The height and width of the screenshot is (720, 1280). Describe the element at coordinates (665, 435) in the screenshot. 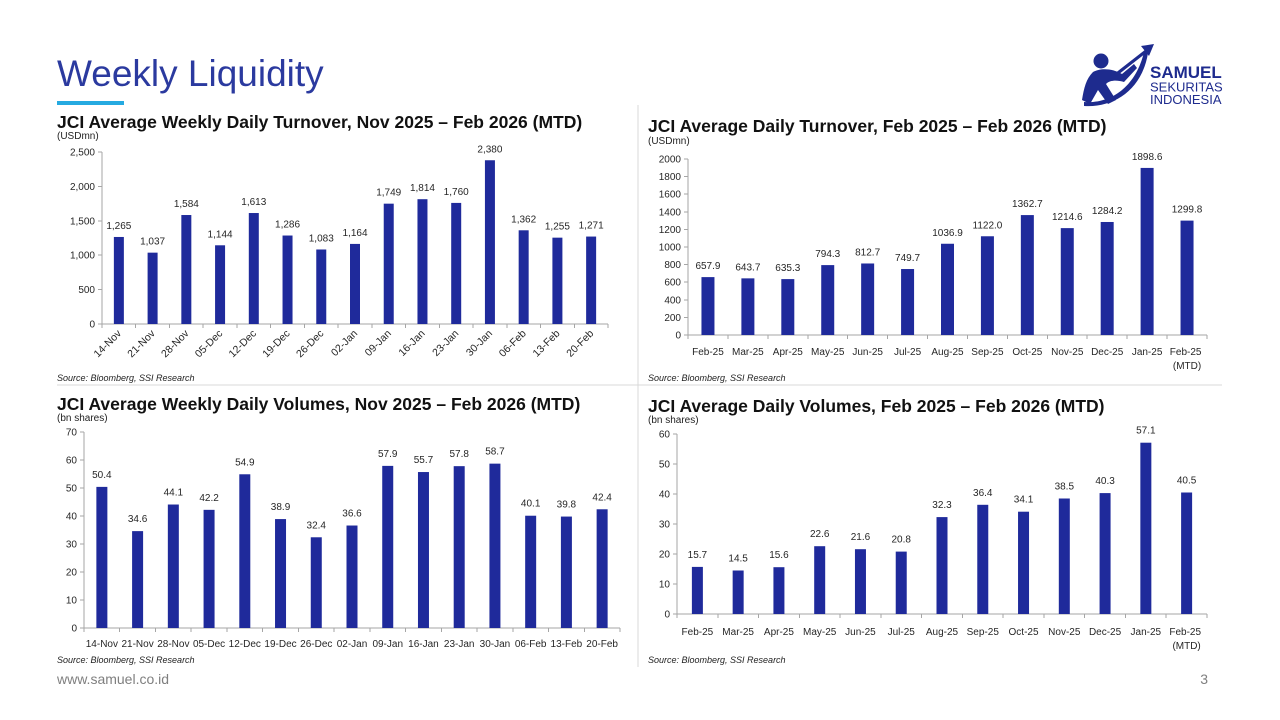

I see `y-tick-label: 60` at that location.